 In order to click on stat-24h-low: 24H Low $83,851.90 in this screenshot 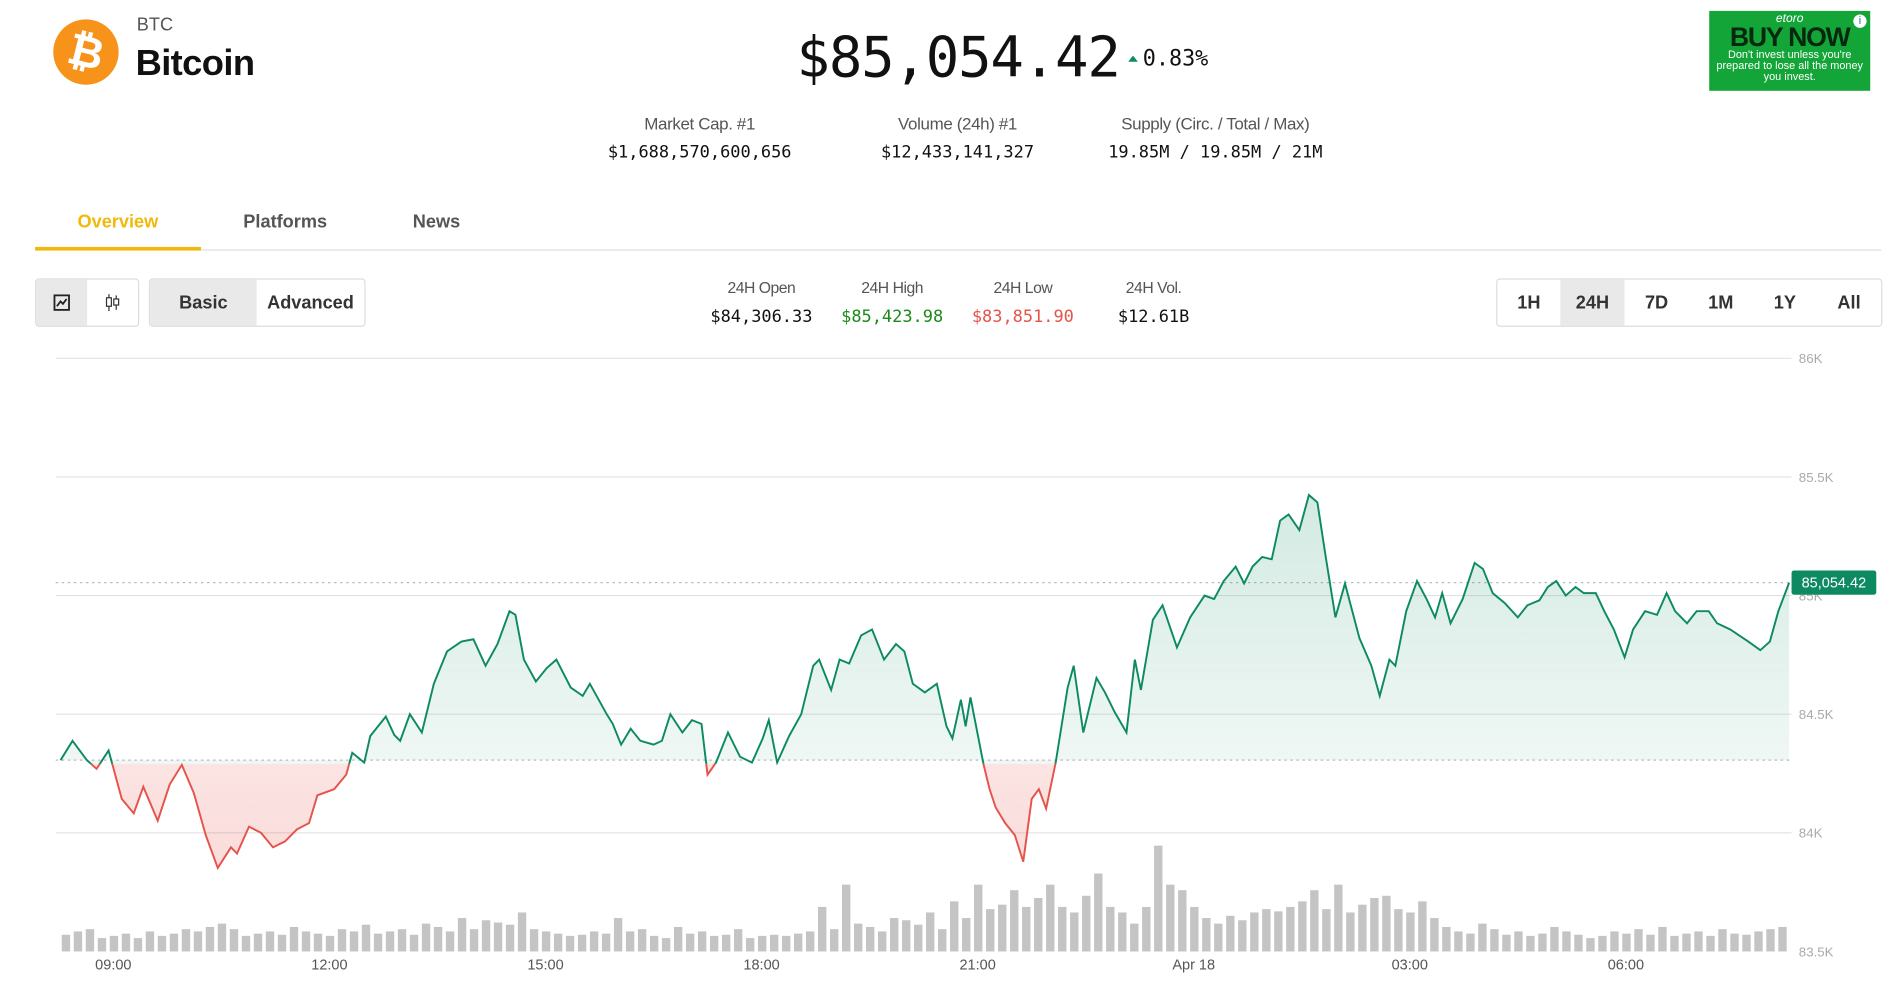, I will do `click(1023, 302)`.